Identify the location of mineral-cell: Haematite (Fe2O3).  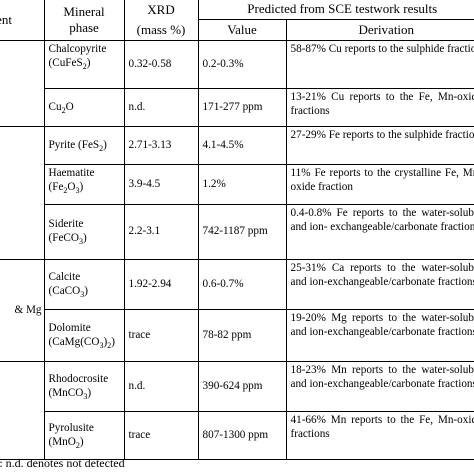
(83, 184).